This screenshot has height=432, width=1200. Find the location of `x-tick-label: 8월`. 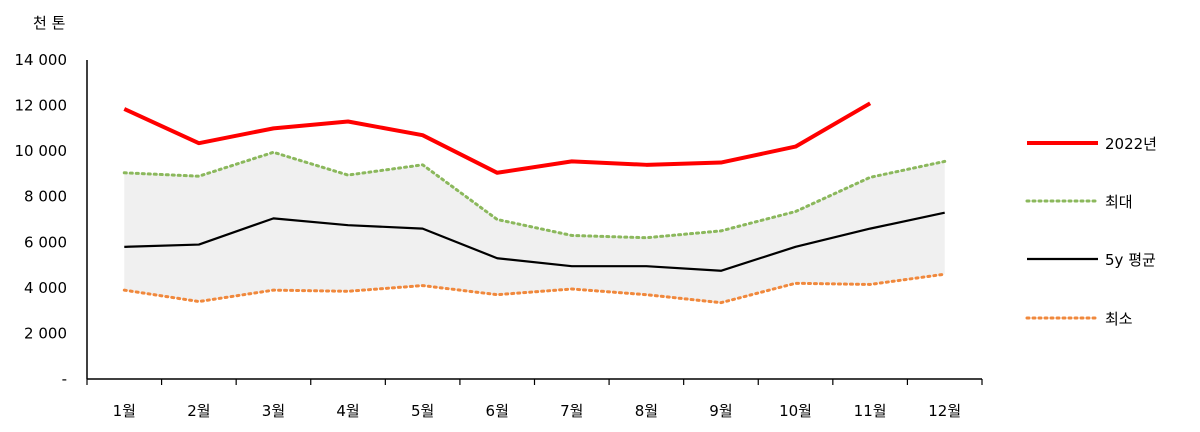

x-tick-label: 8월 is located at coordinates (646, 411).